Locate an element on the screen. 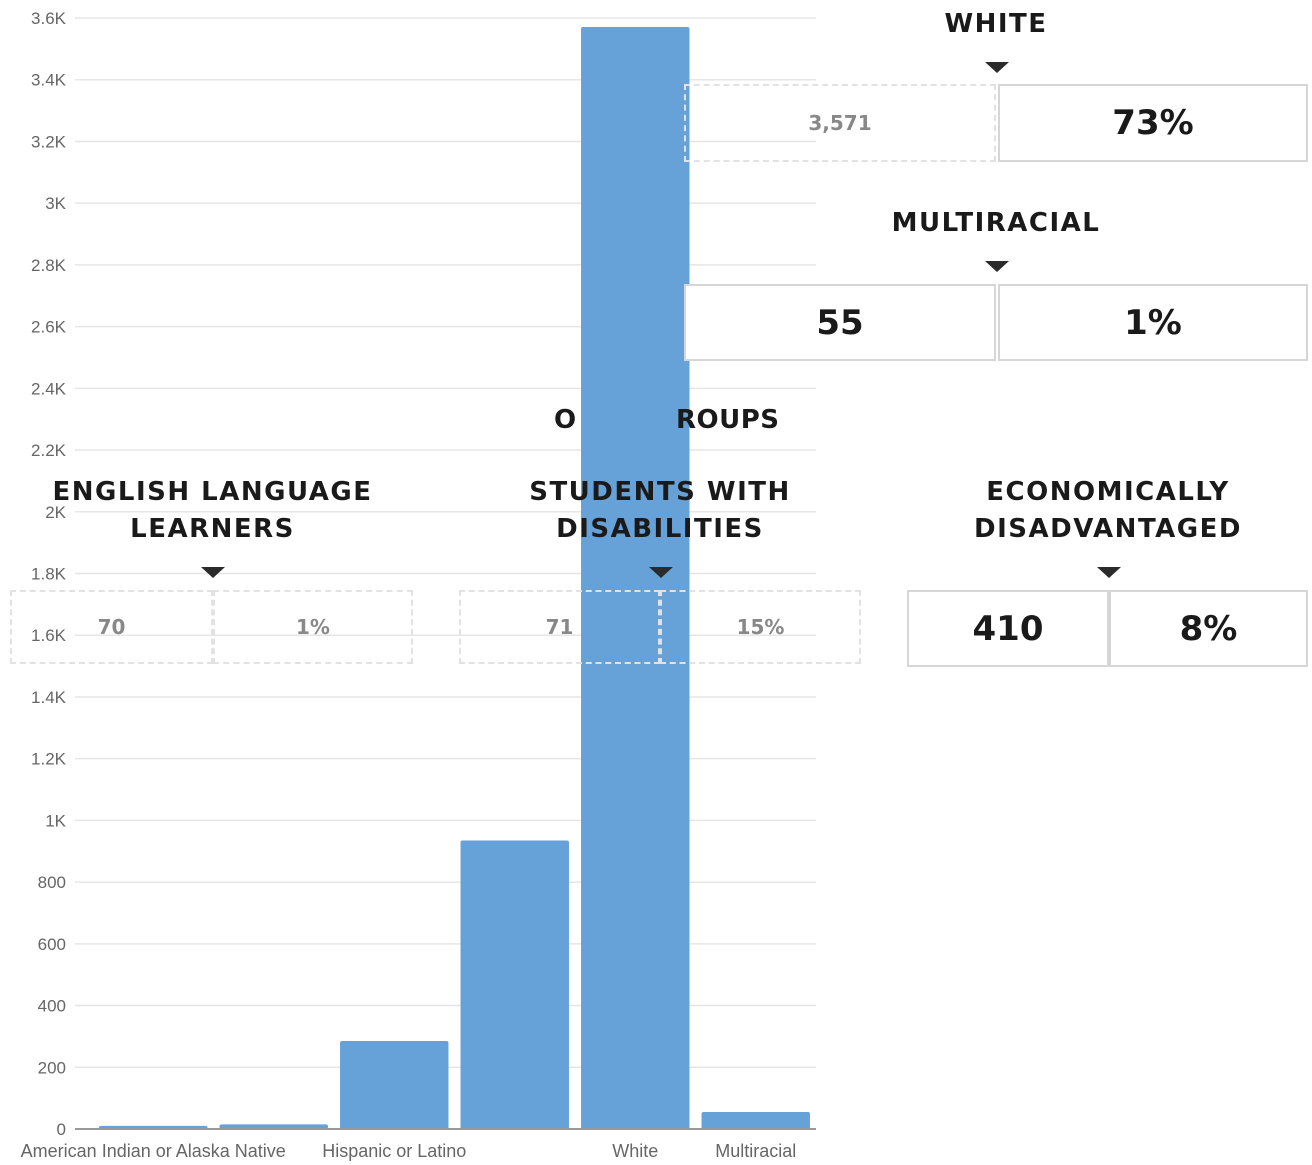  y-tick-label: 2.6K is located at coordinates (49, 327).